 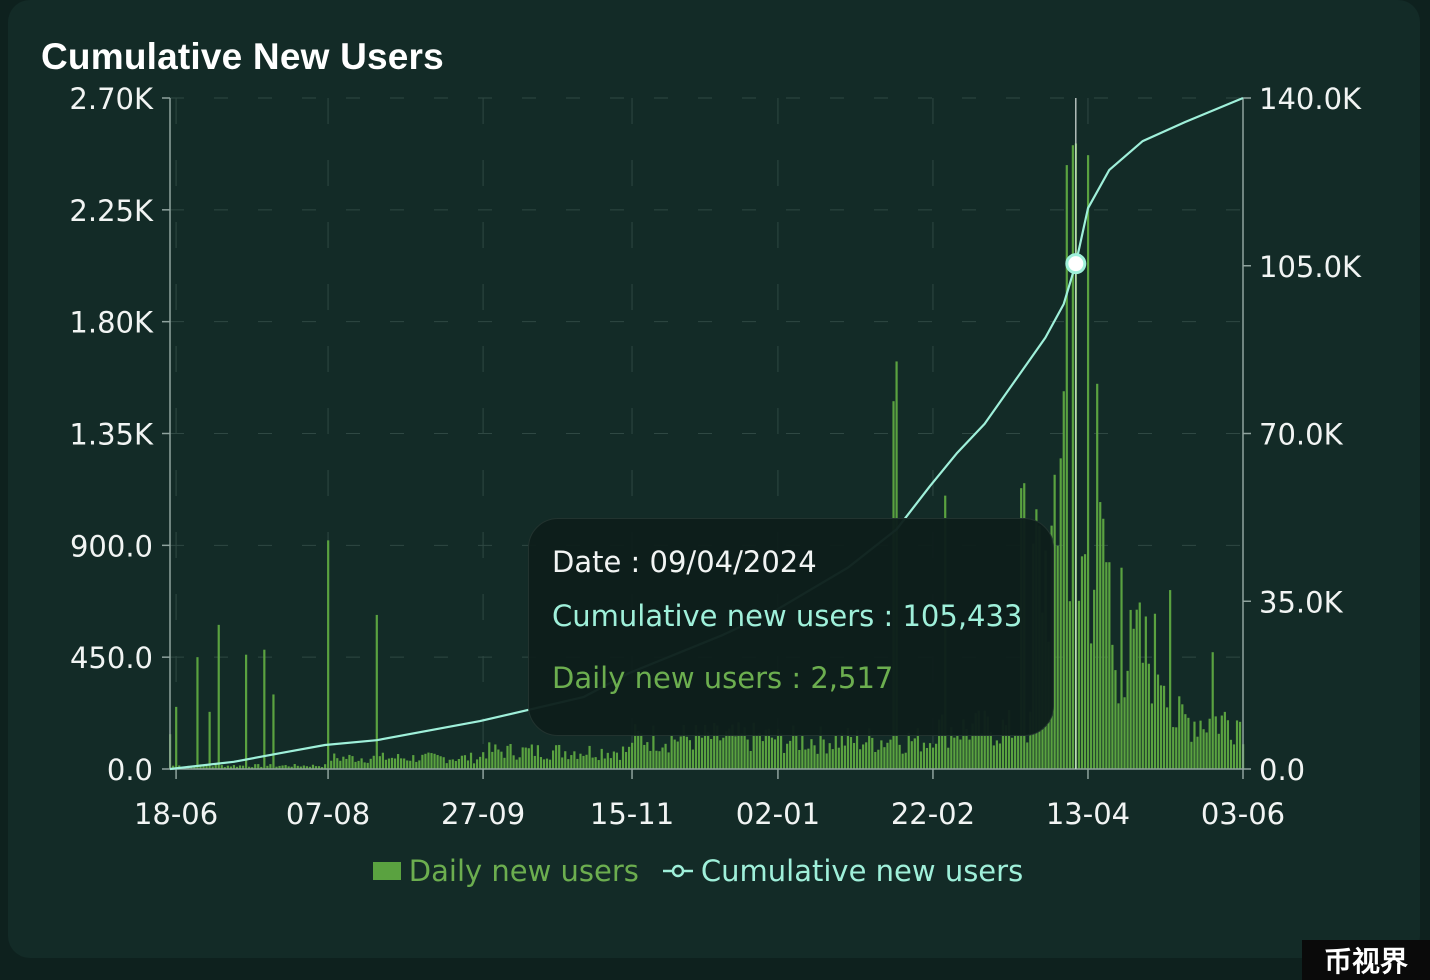 I want to click on watermark: 币视界, so click(x=1366, y=960).